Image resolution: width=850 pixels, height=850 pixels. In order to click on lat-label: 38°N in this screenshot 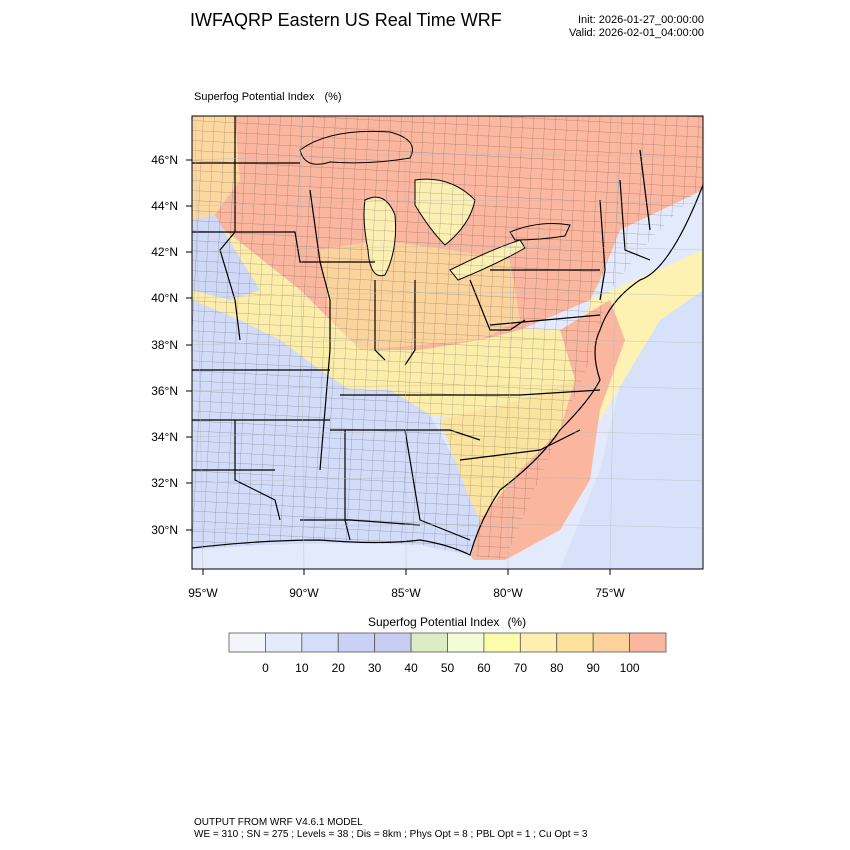, I will do `click(164, 345)`.